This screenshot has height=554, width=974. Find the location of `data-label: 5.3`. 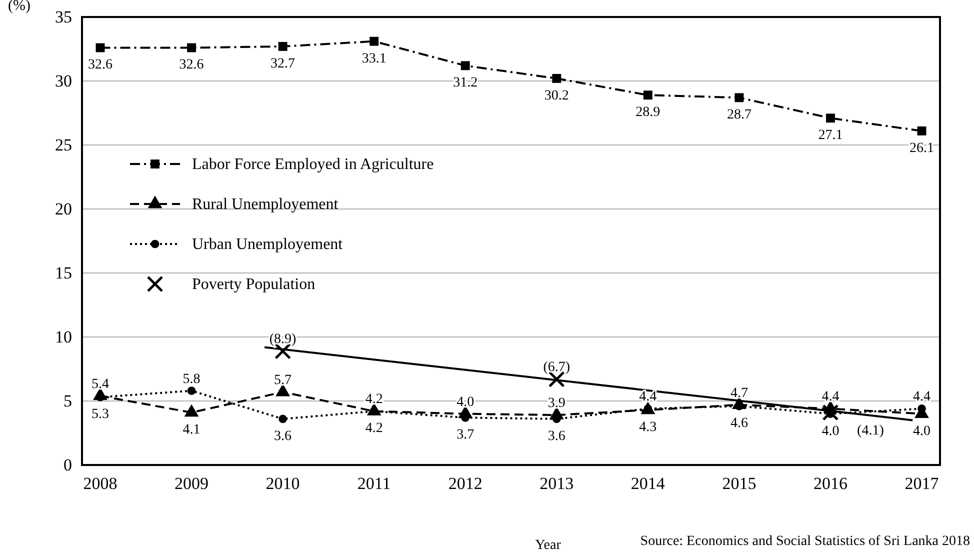

data-label: 5.3 is located at coordinates (101, 414).